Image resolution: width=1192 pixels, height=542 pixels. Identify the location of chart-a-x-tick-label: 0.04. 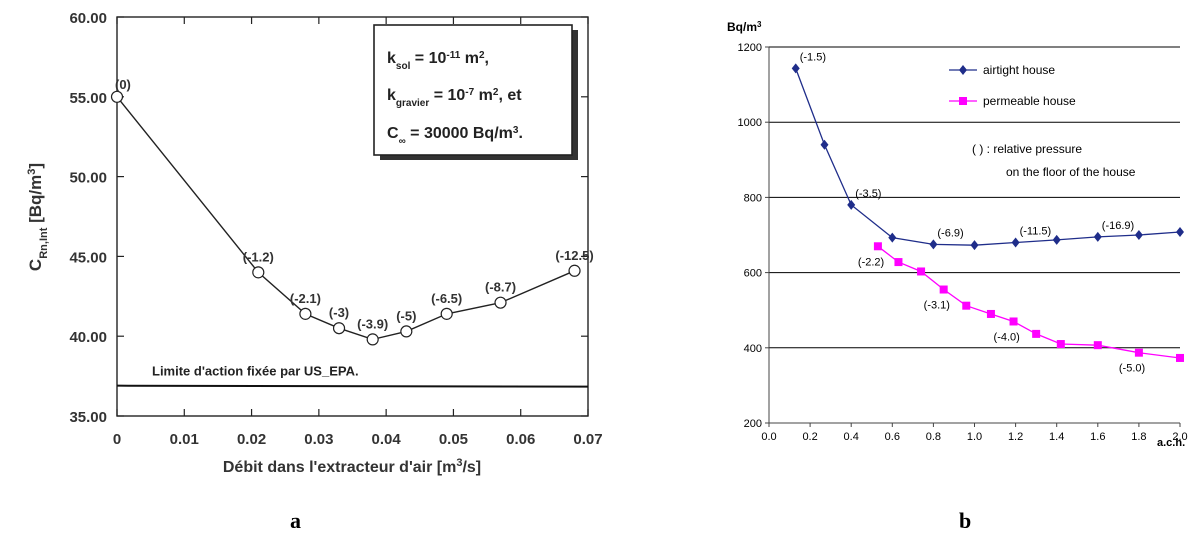
(387, 439).